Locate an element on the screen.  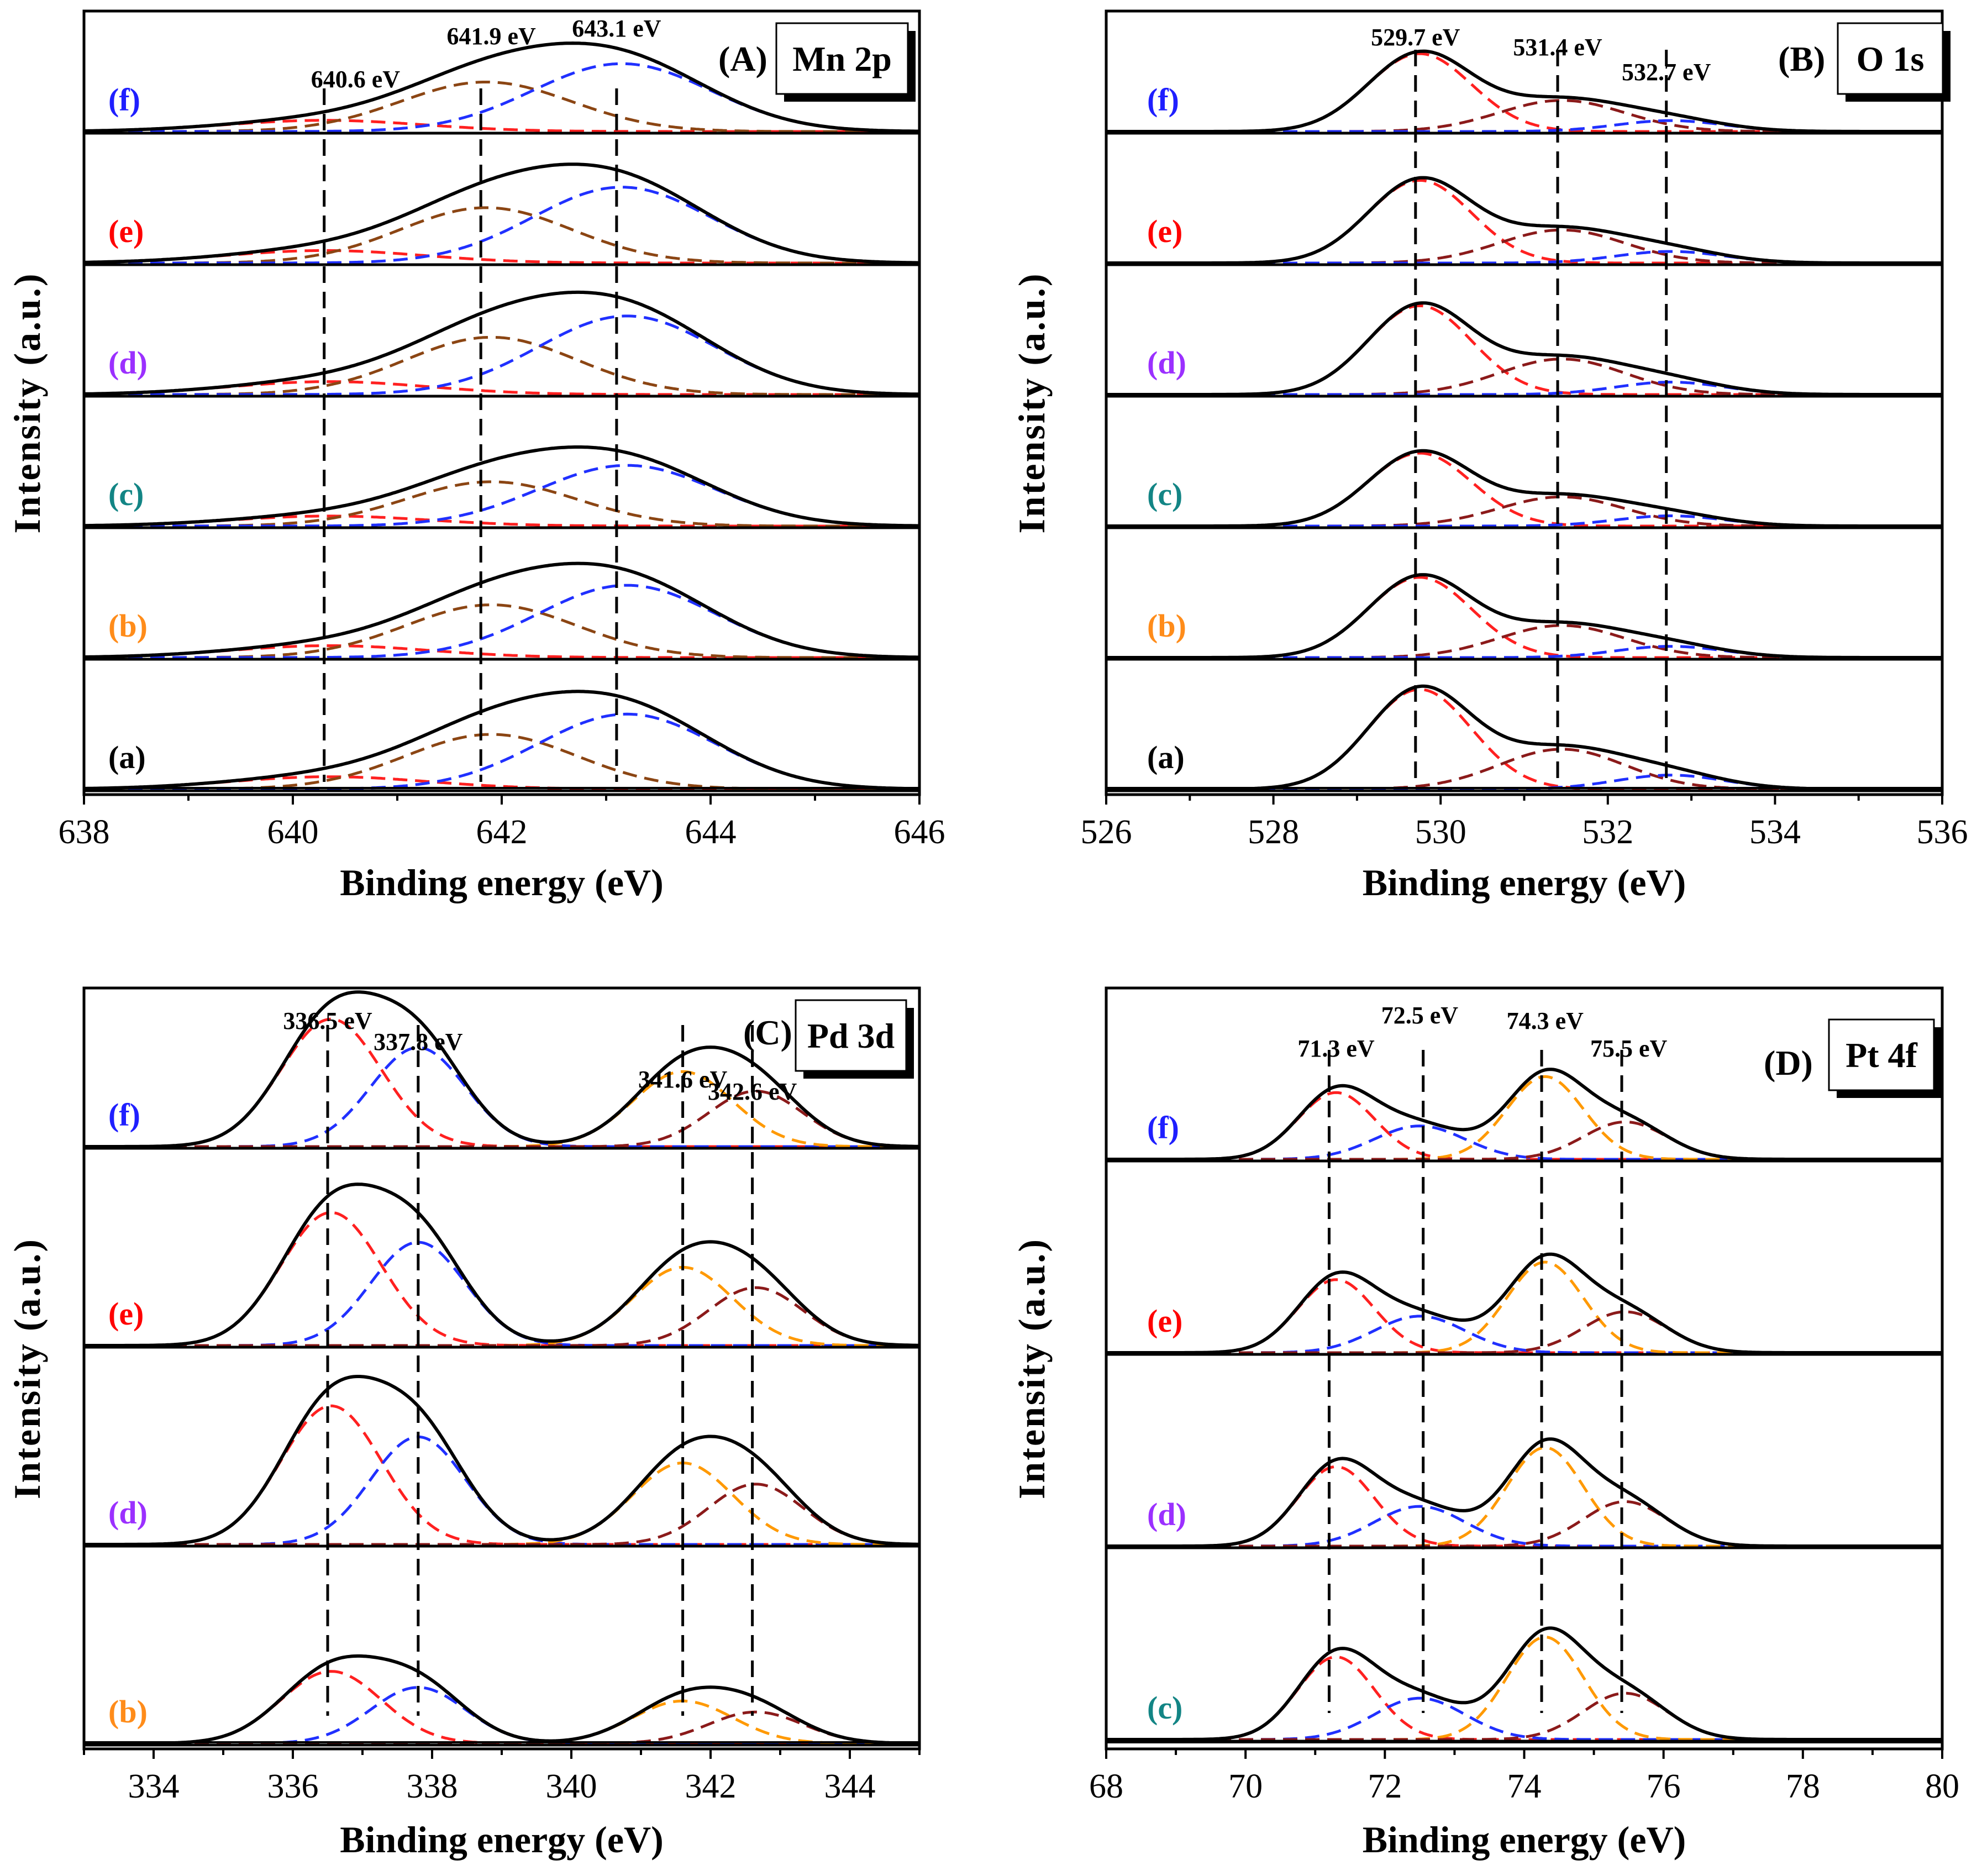
x-tick-label: 638 is located at coordinates (84, 832).